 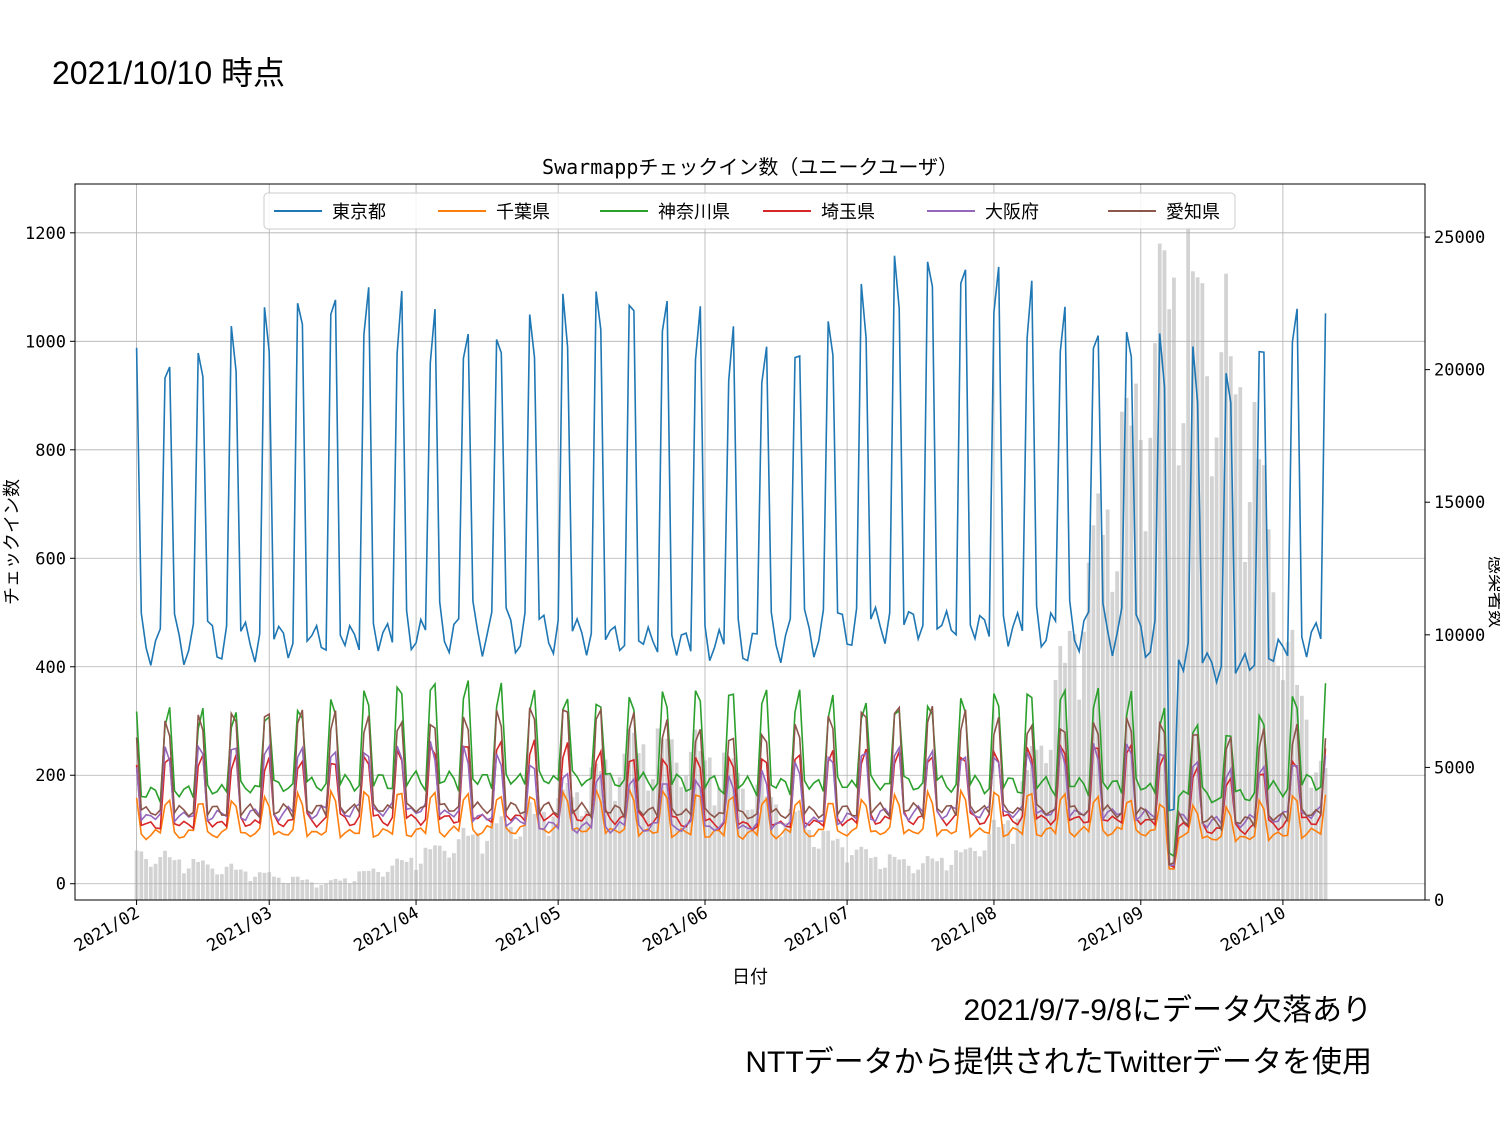 What do you see at coordinates (694, 212) in the screenshot?
I see `legend-label: 神奈川県` at bounding box center [694, 212].